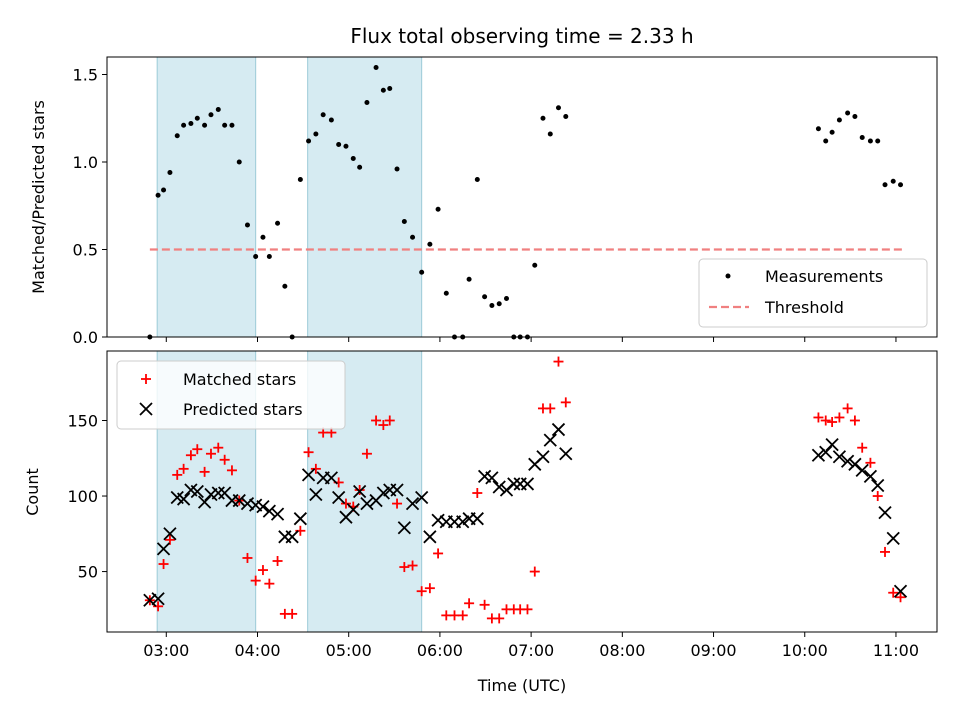 The width and height of the screenshot is (960, 720). I want to click on x-tick-label: 05:00, so click(349, 650).